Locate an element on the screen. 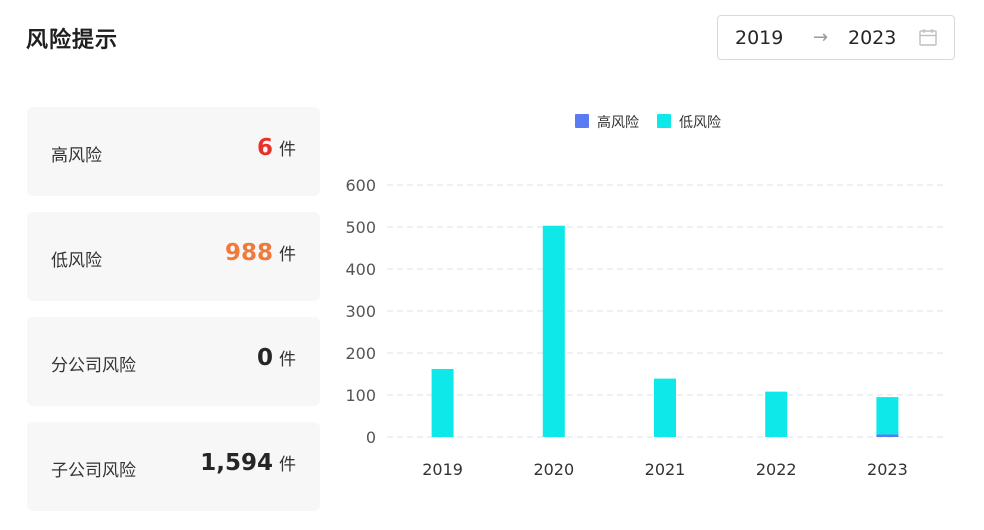 The height and width of the screenshot is (530, 984). y-tick-label: 100 is located at coordinates (360, 395).